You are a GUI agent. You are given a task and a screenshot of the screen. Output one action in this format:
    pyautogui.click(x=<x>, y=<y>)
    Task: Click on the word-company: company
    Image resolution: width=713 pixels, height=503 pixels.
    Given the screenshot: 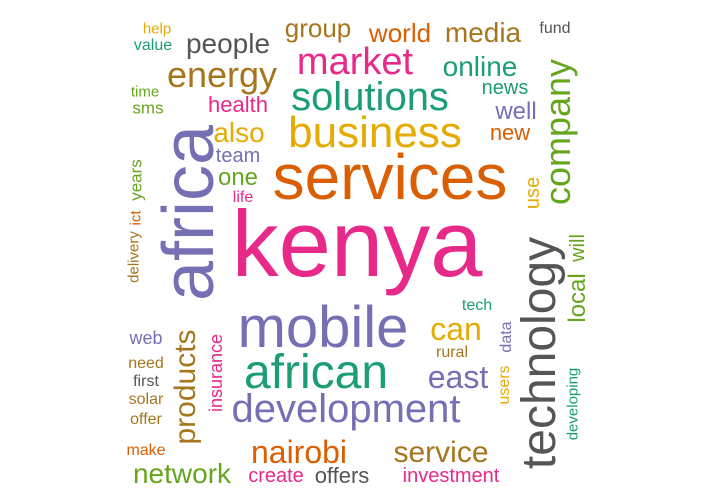 What is the action you would take?
    pyautogui.click(x=557, y=132)
    